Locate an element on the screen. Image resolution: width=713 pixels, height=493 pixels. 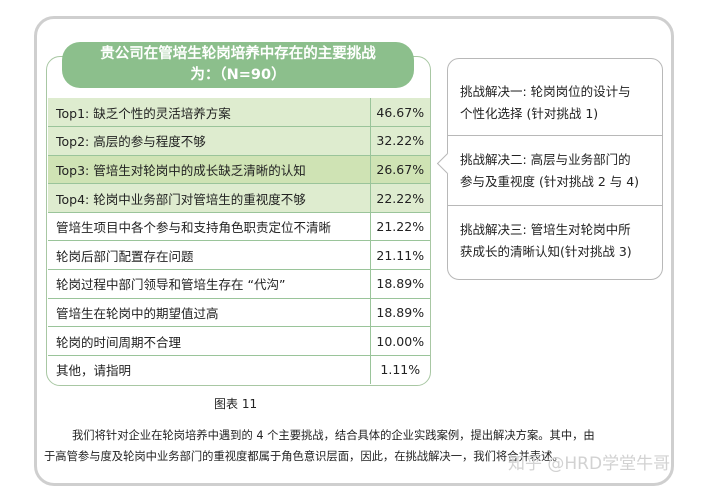
solution-item: 挑战解决二: 高层与业务部门的 参与及重视度 (针对挑战 2 与 4) is located at coordinates (558, 171).